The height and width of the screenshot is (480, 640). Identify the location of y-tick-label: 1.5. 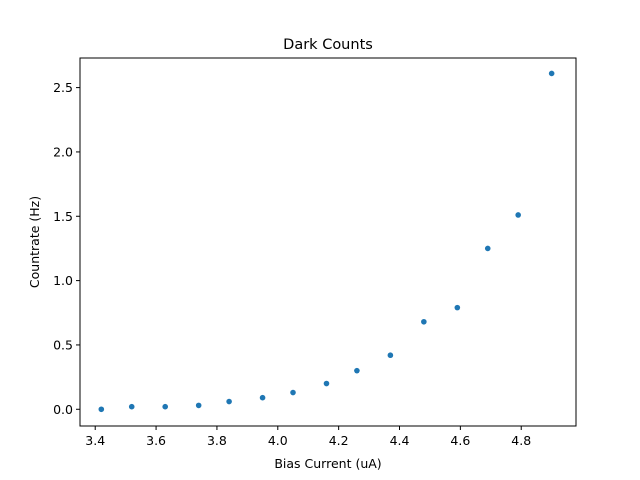
(63, 216).